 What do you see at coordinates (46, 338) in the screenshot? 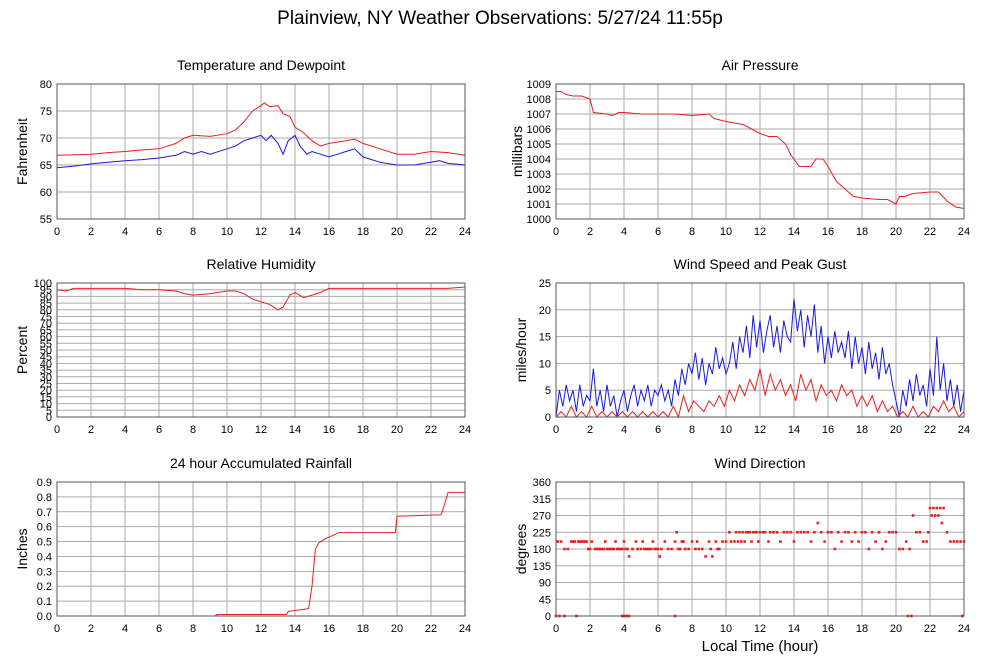
I see `y-tick-label: 60` at bounding box center [46, 338].